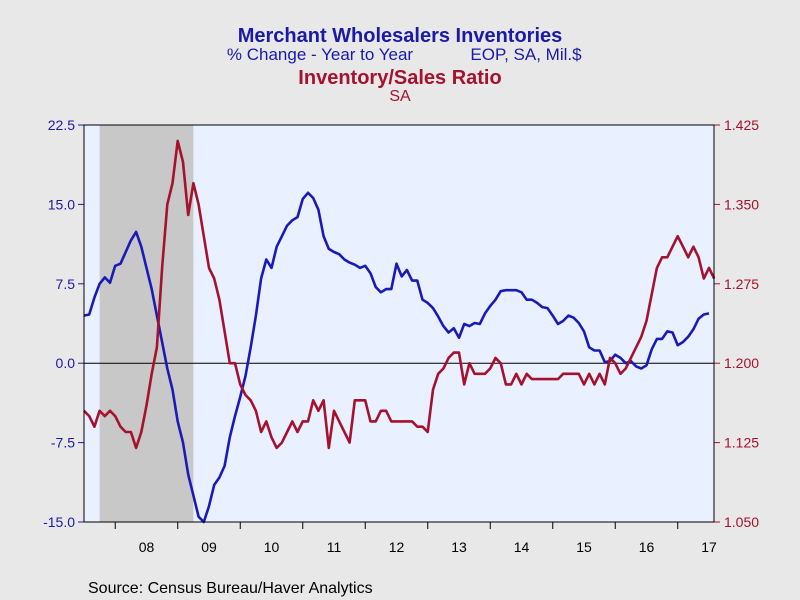  What do you see at coordinates (397, 547) in the screenshot?
I see `x-tick-label: 12` at bounding box center [397, 547].